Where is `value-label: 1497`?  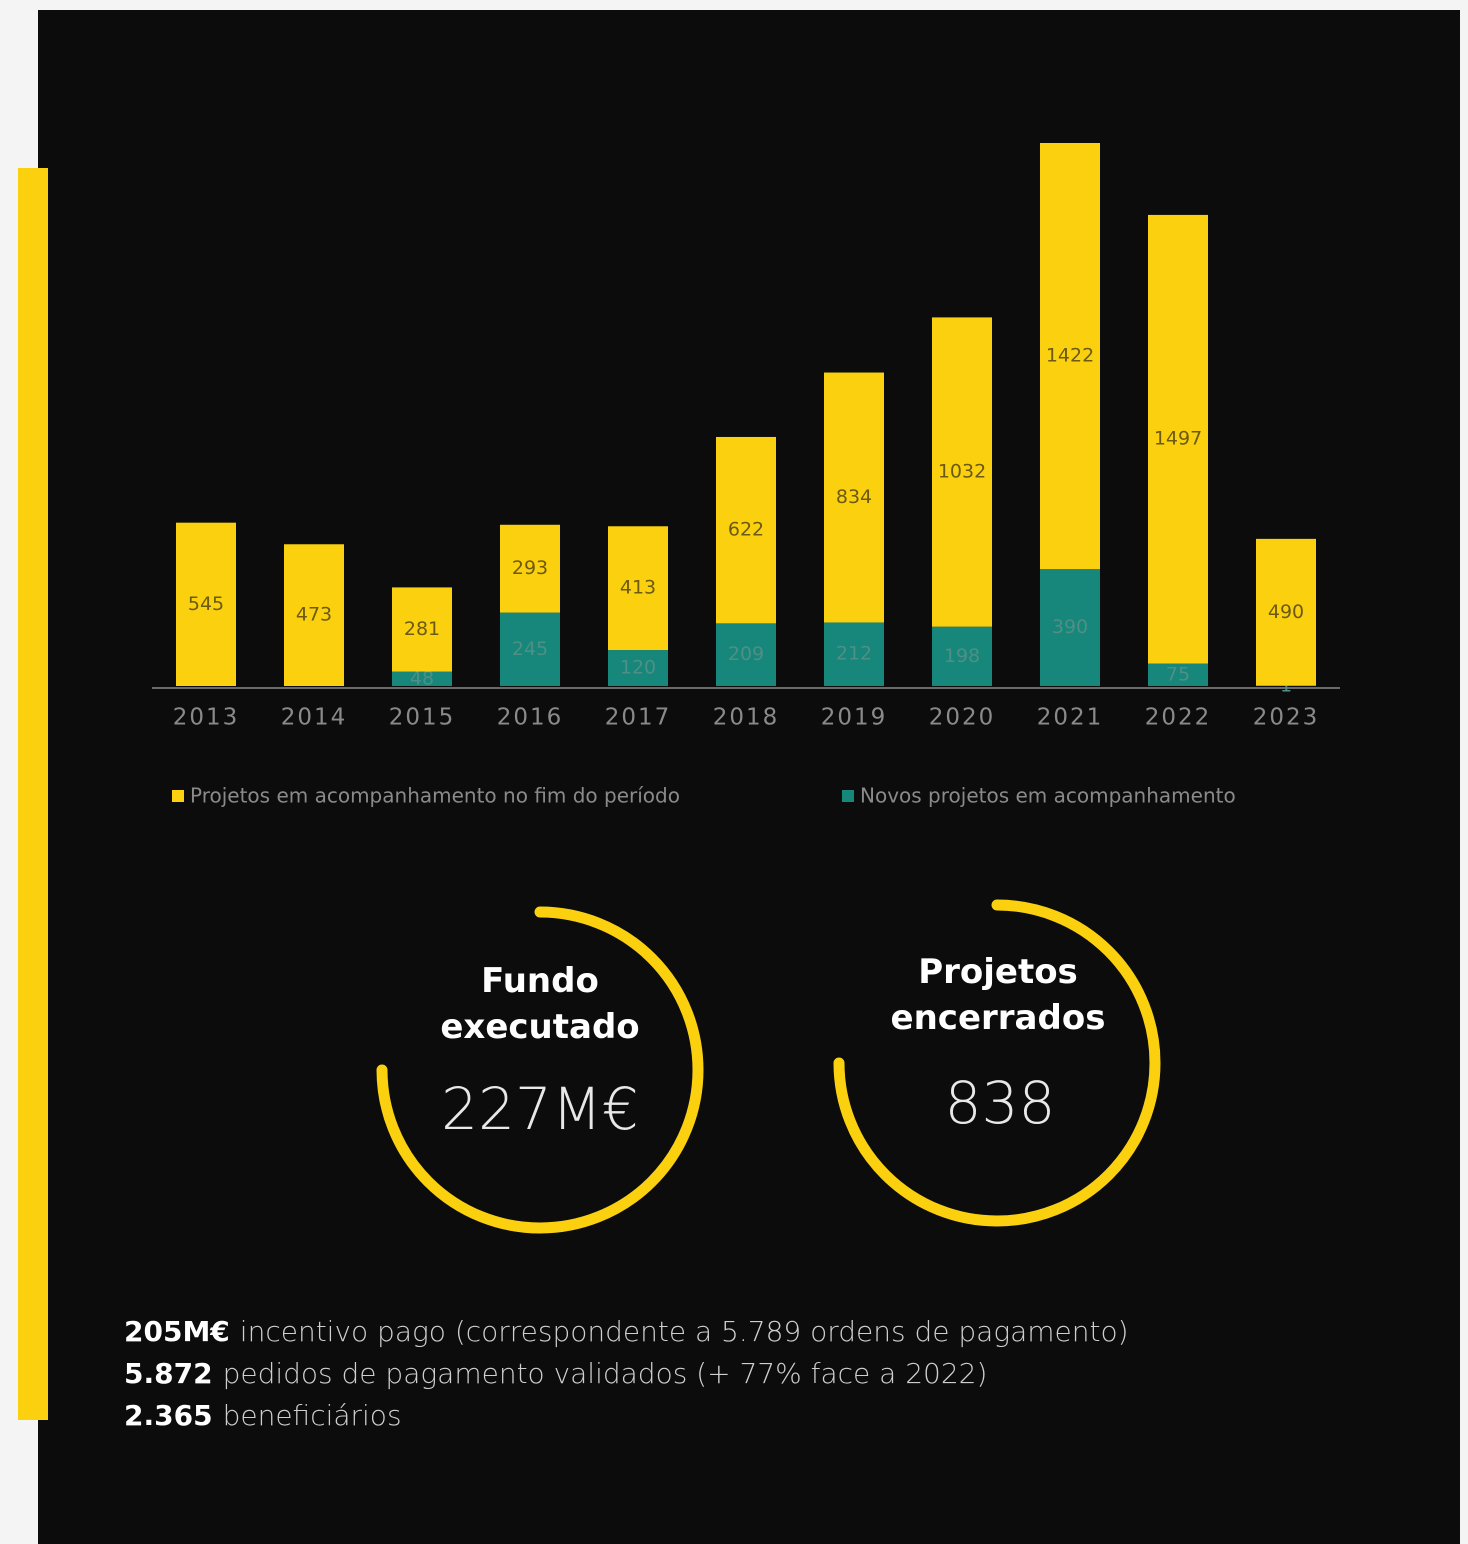
value-label: 1497 is located at coordinates (1178, 439).